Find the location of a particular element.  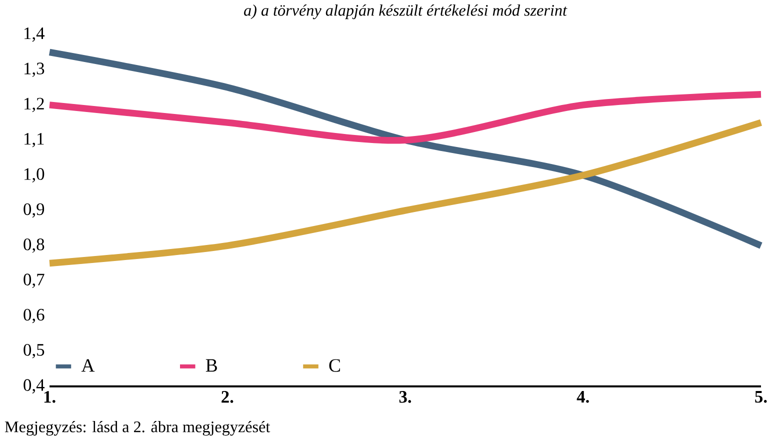

y-tick-label: 1,0 is located at coordinates (34, 175).